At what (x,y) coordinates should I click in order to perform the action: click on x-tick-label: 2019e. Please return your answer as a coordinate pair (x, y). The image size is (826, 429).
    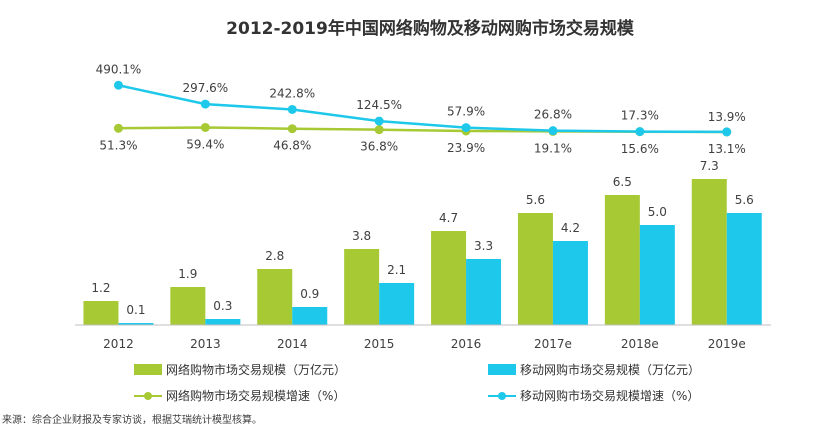
    Looking at the image, I should click on (727, 344).